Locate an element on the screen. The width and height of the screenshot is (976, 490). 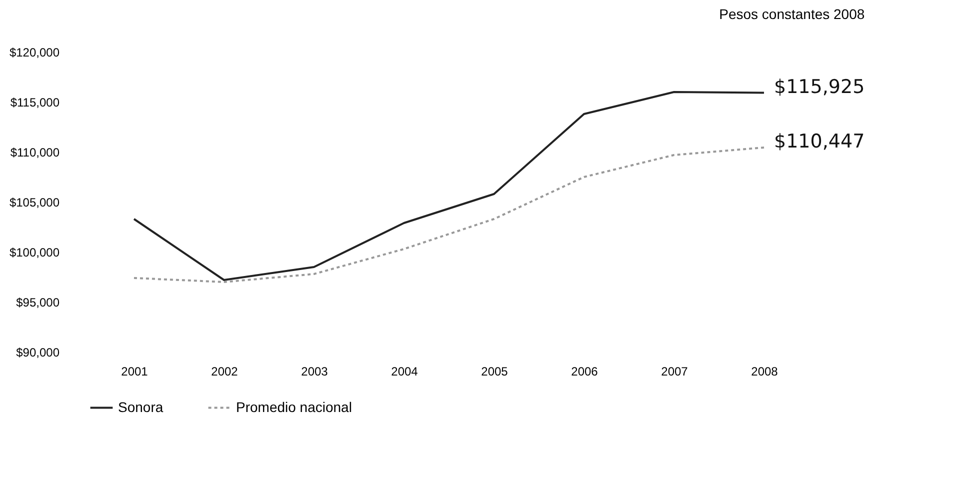
y-tick-label: $115,000 is located at coordinates (35, 103).